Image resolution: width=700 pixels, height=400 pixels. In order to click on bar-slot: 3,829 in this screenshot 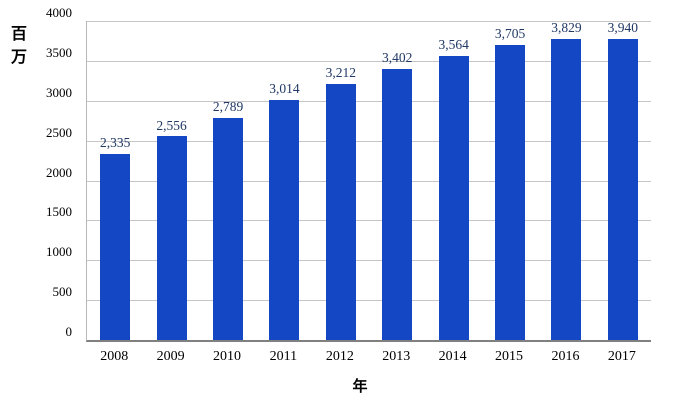, I will do `click(566, 180)`.